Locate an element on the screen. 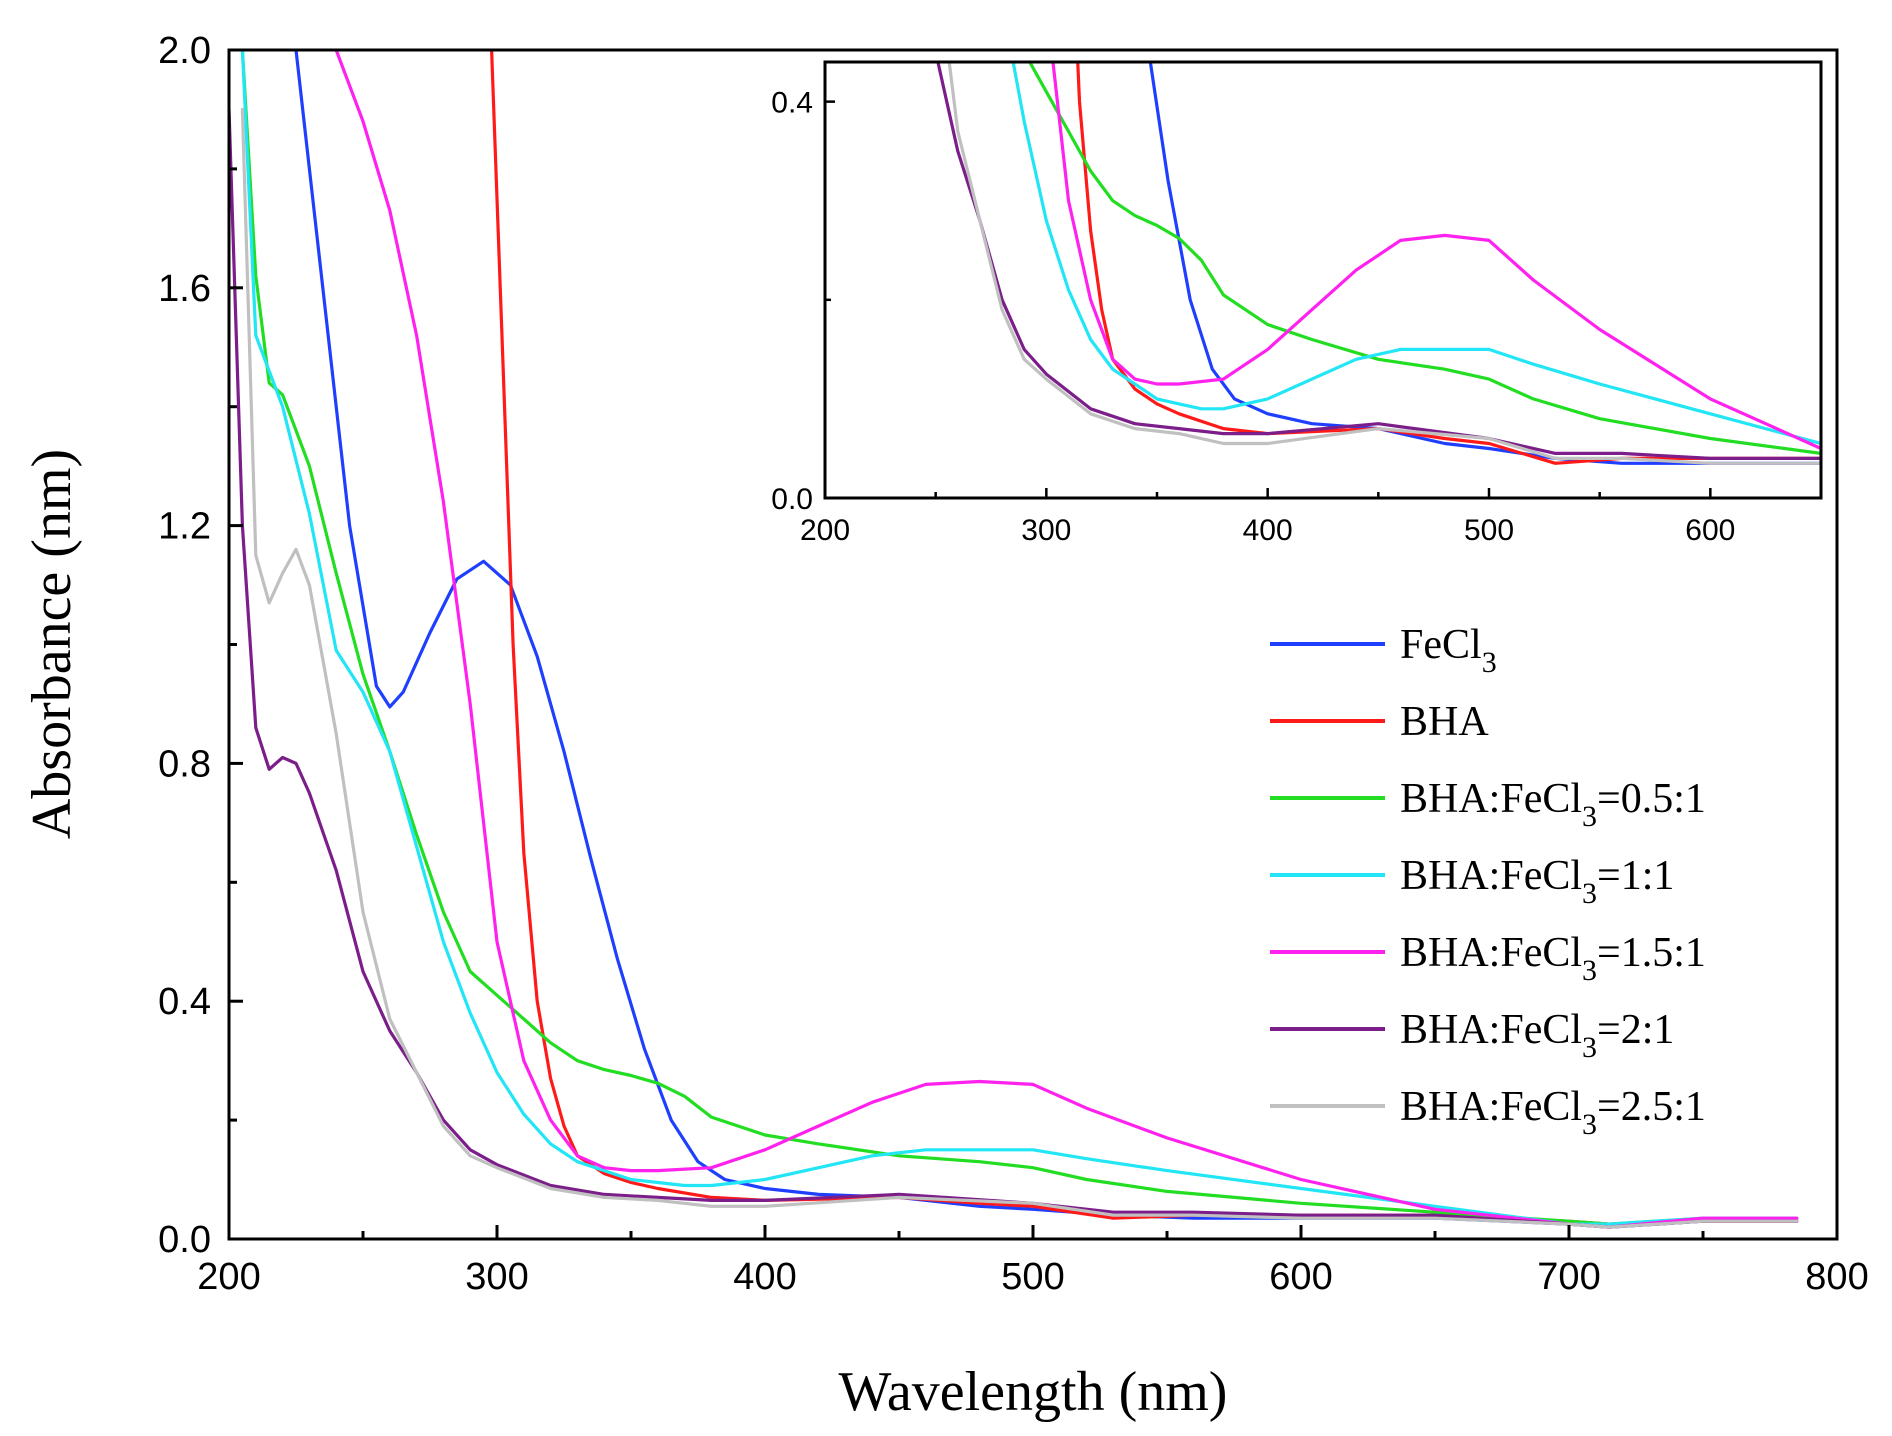  inset-x-tick-label: 500 is located at coordinates (1489, 530).